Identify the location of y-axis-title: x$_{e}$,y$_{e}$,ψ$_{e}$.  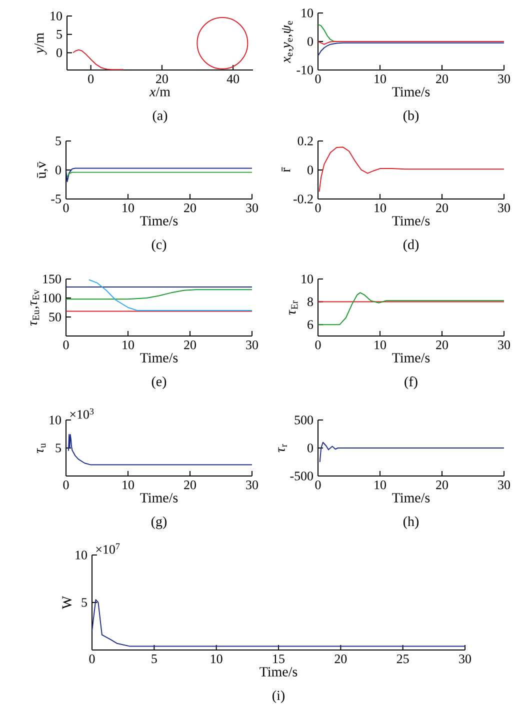
(288, 42).